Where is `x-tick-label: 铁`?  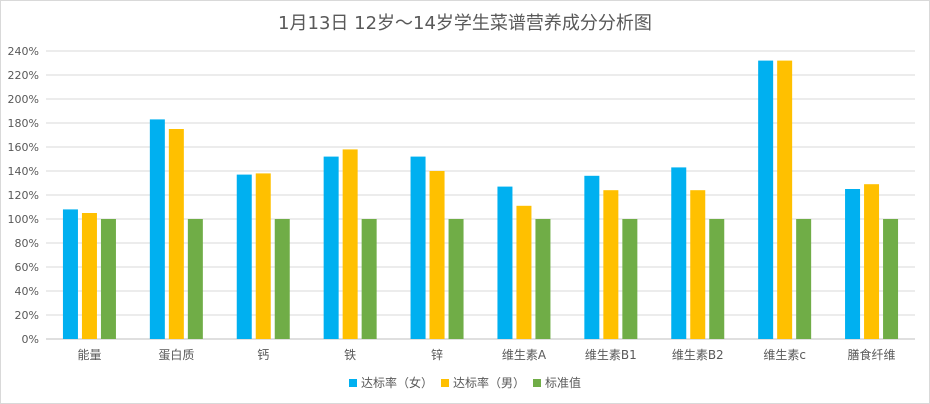
x-tick-label: 铁 is located at coordinates (350, 355).